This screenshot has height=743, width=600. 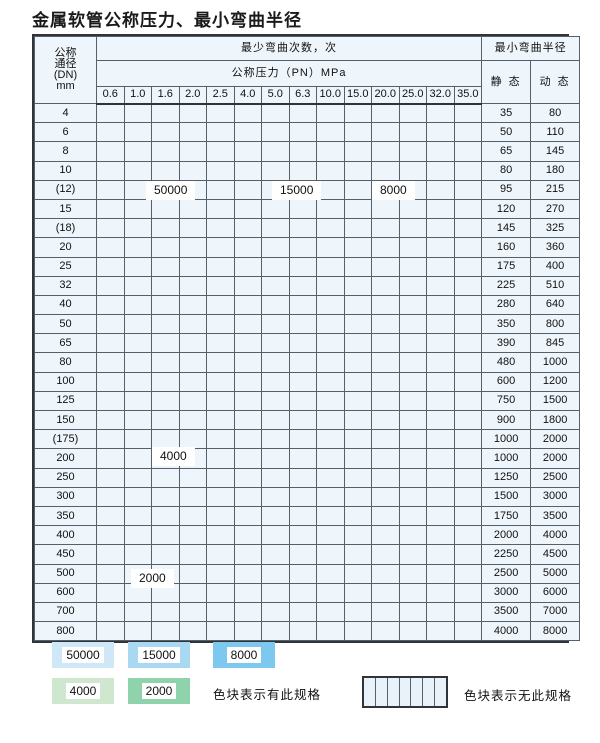 I want to click on radius-static-cell: 145, so click(x=506, y=228).